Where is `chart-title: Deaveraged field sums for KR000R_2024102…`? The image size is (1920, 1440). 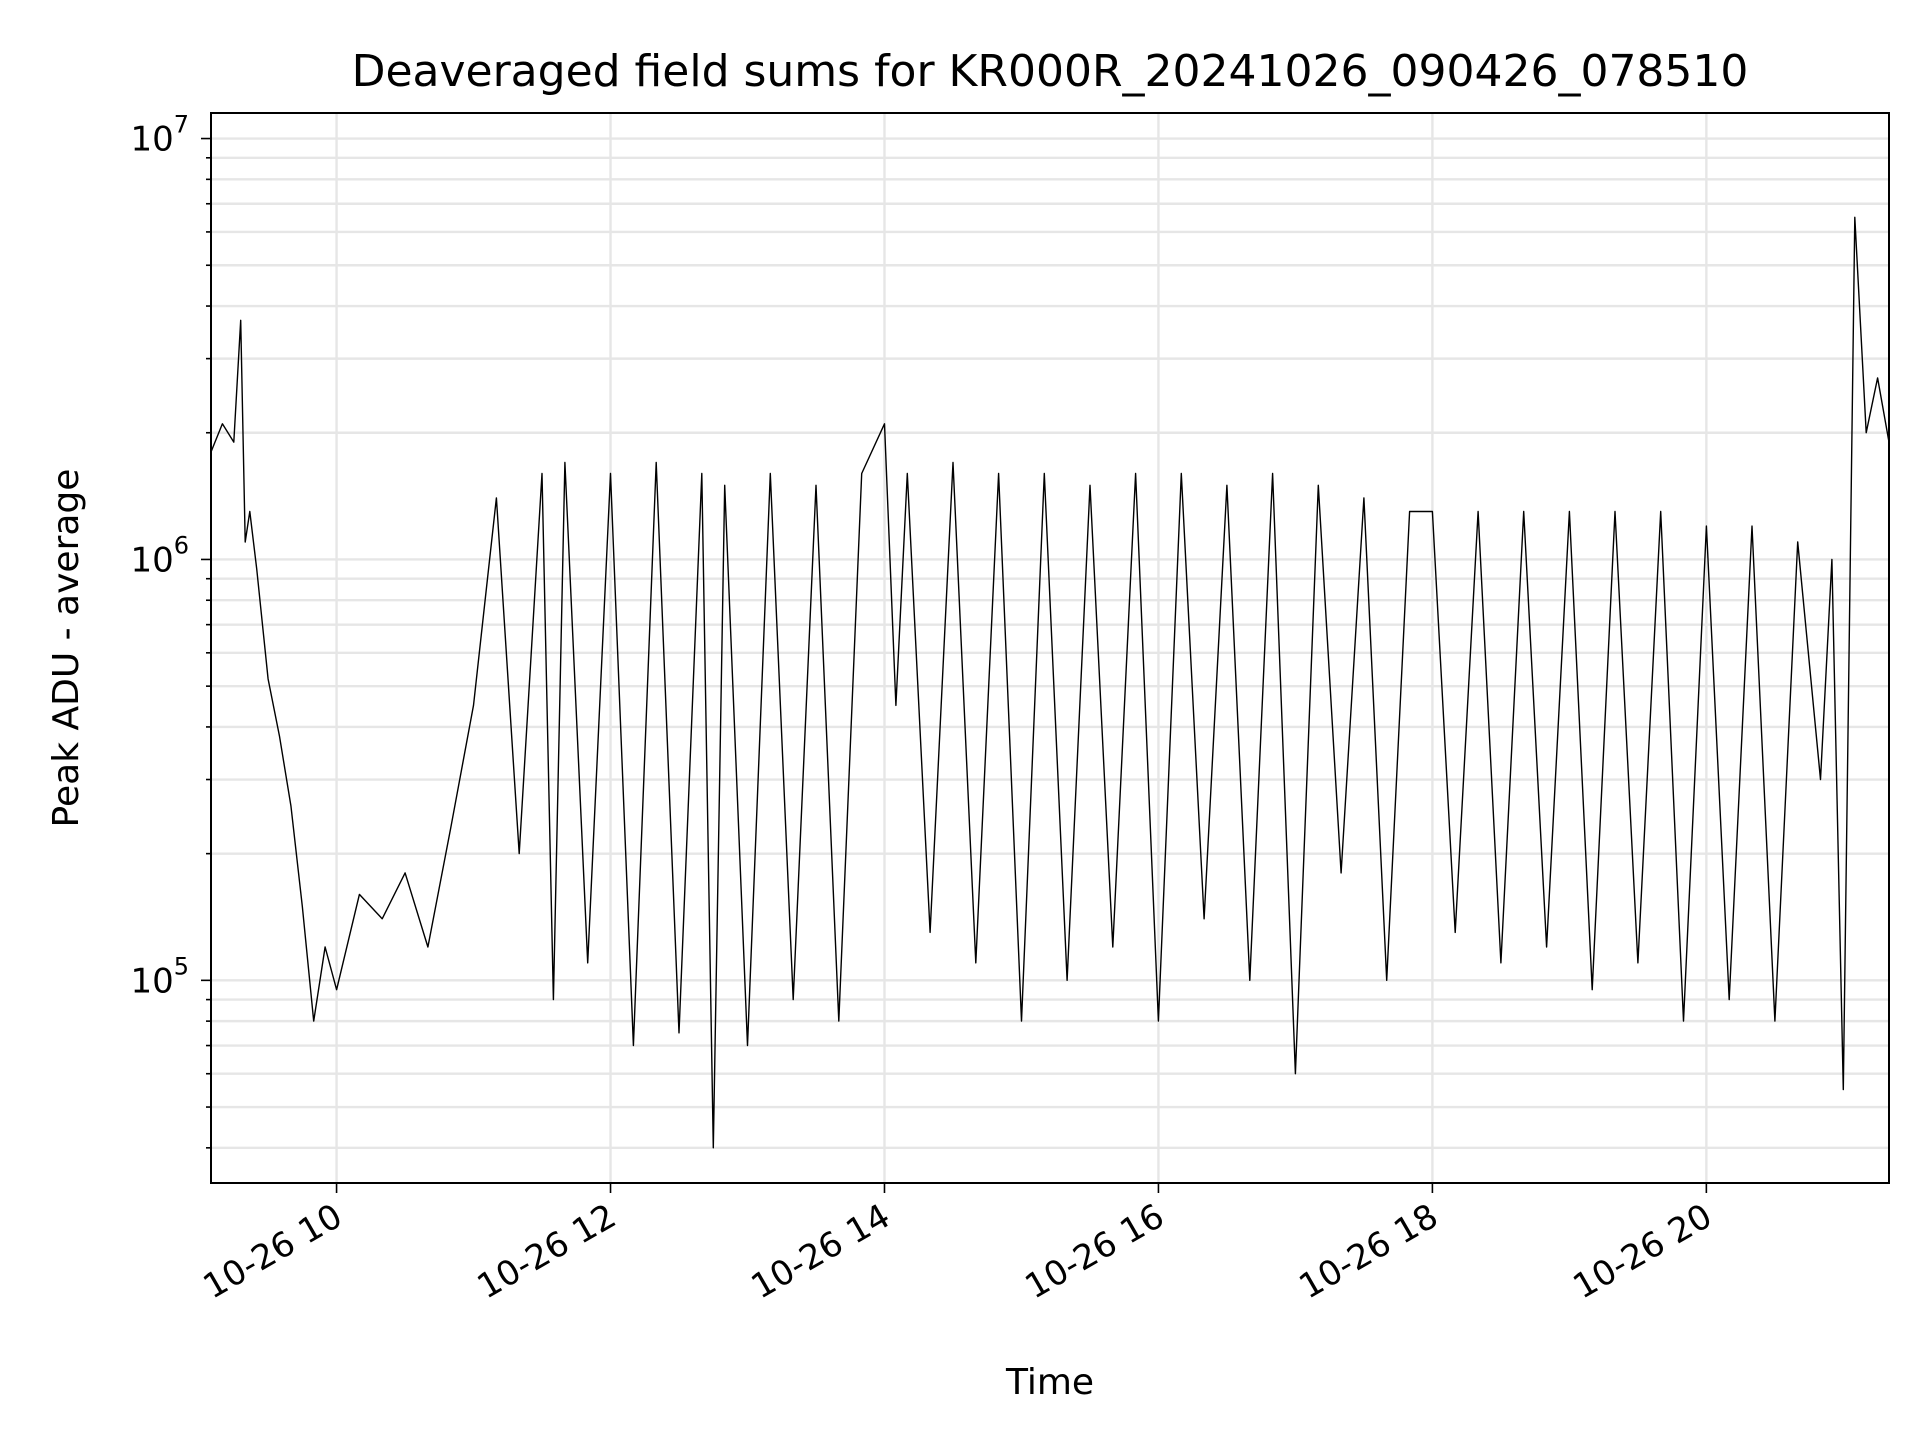 chart-title: Deaveraged field sums for KR000R_2024102… is located at coordinates (1050, 71).